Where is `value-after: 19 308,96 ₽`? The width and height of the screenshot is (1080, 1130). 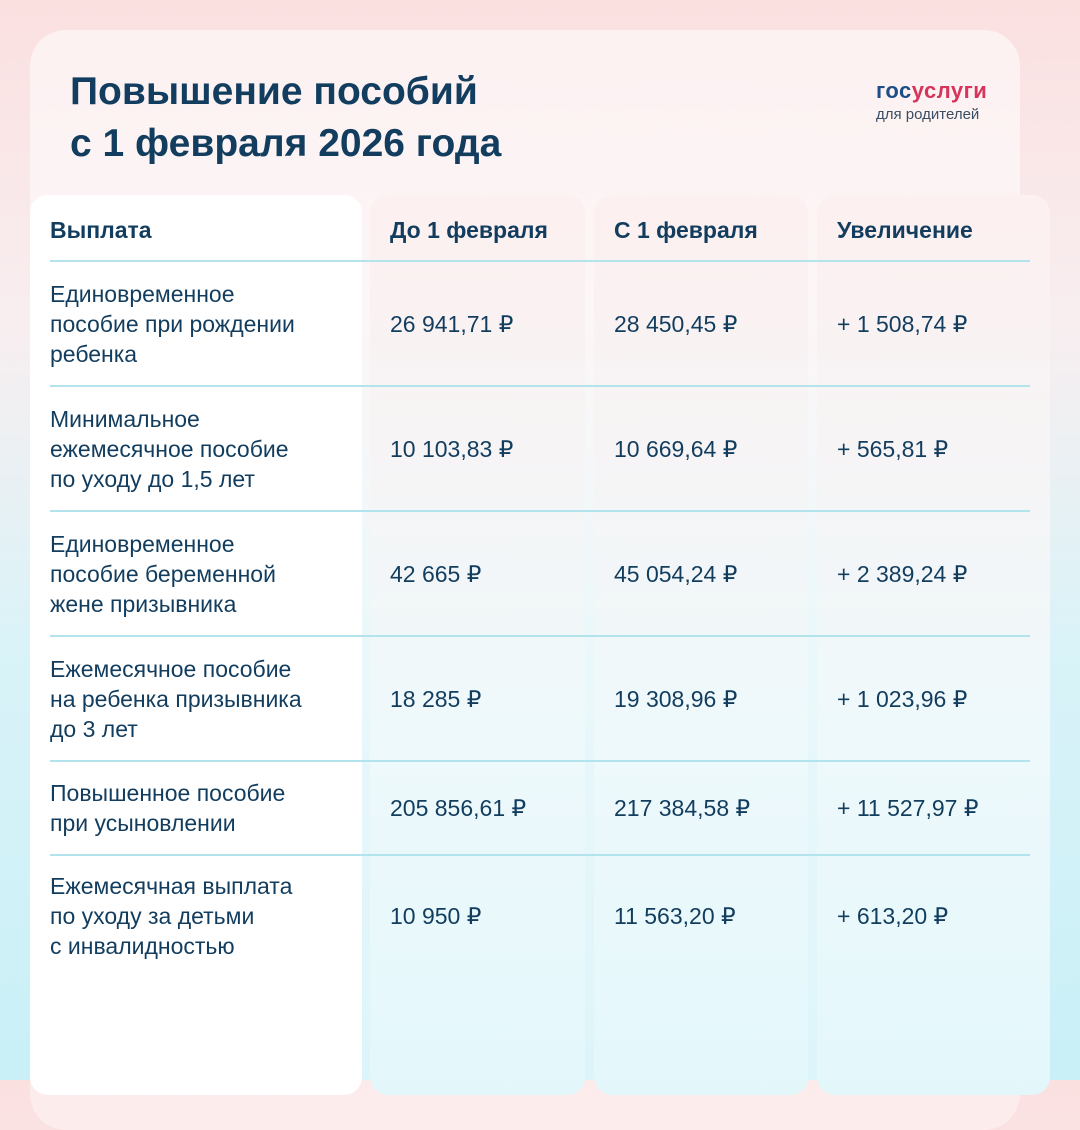 value-after: 19 308,96 ₽ is located at coordinates (676, 698).